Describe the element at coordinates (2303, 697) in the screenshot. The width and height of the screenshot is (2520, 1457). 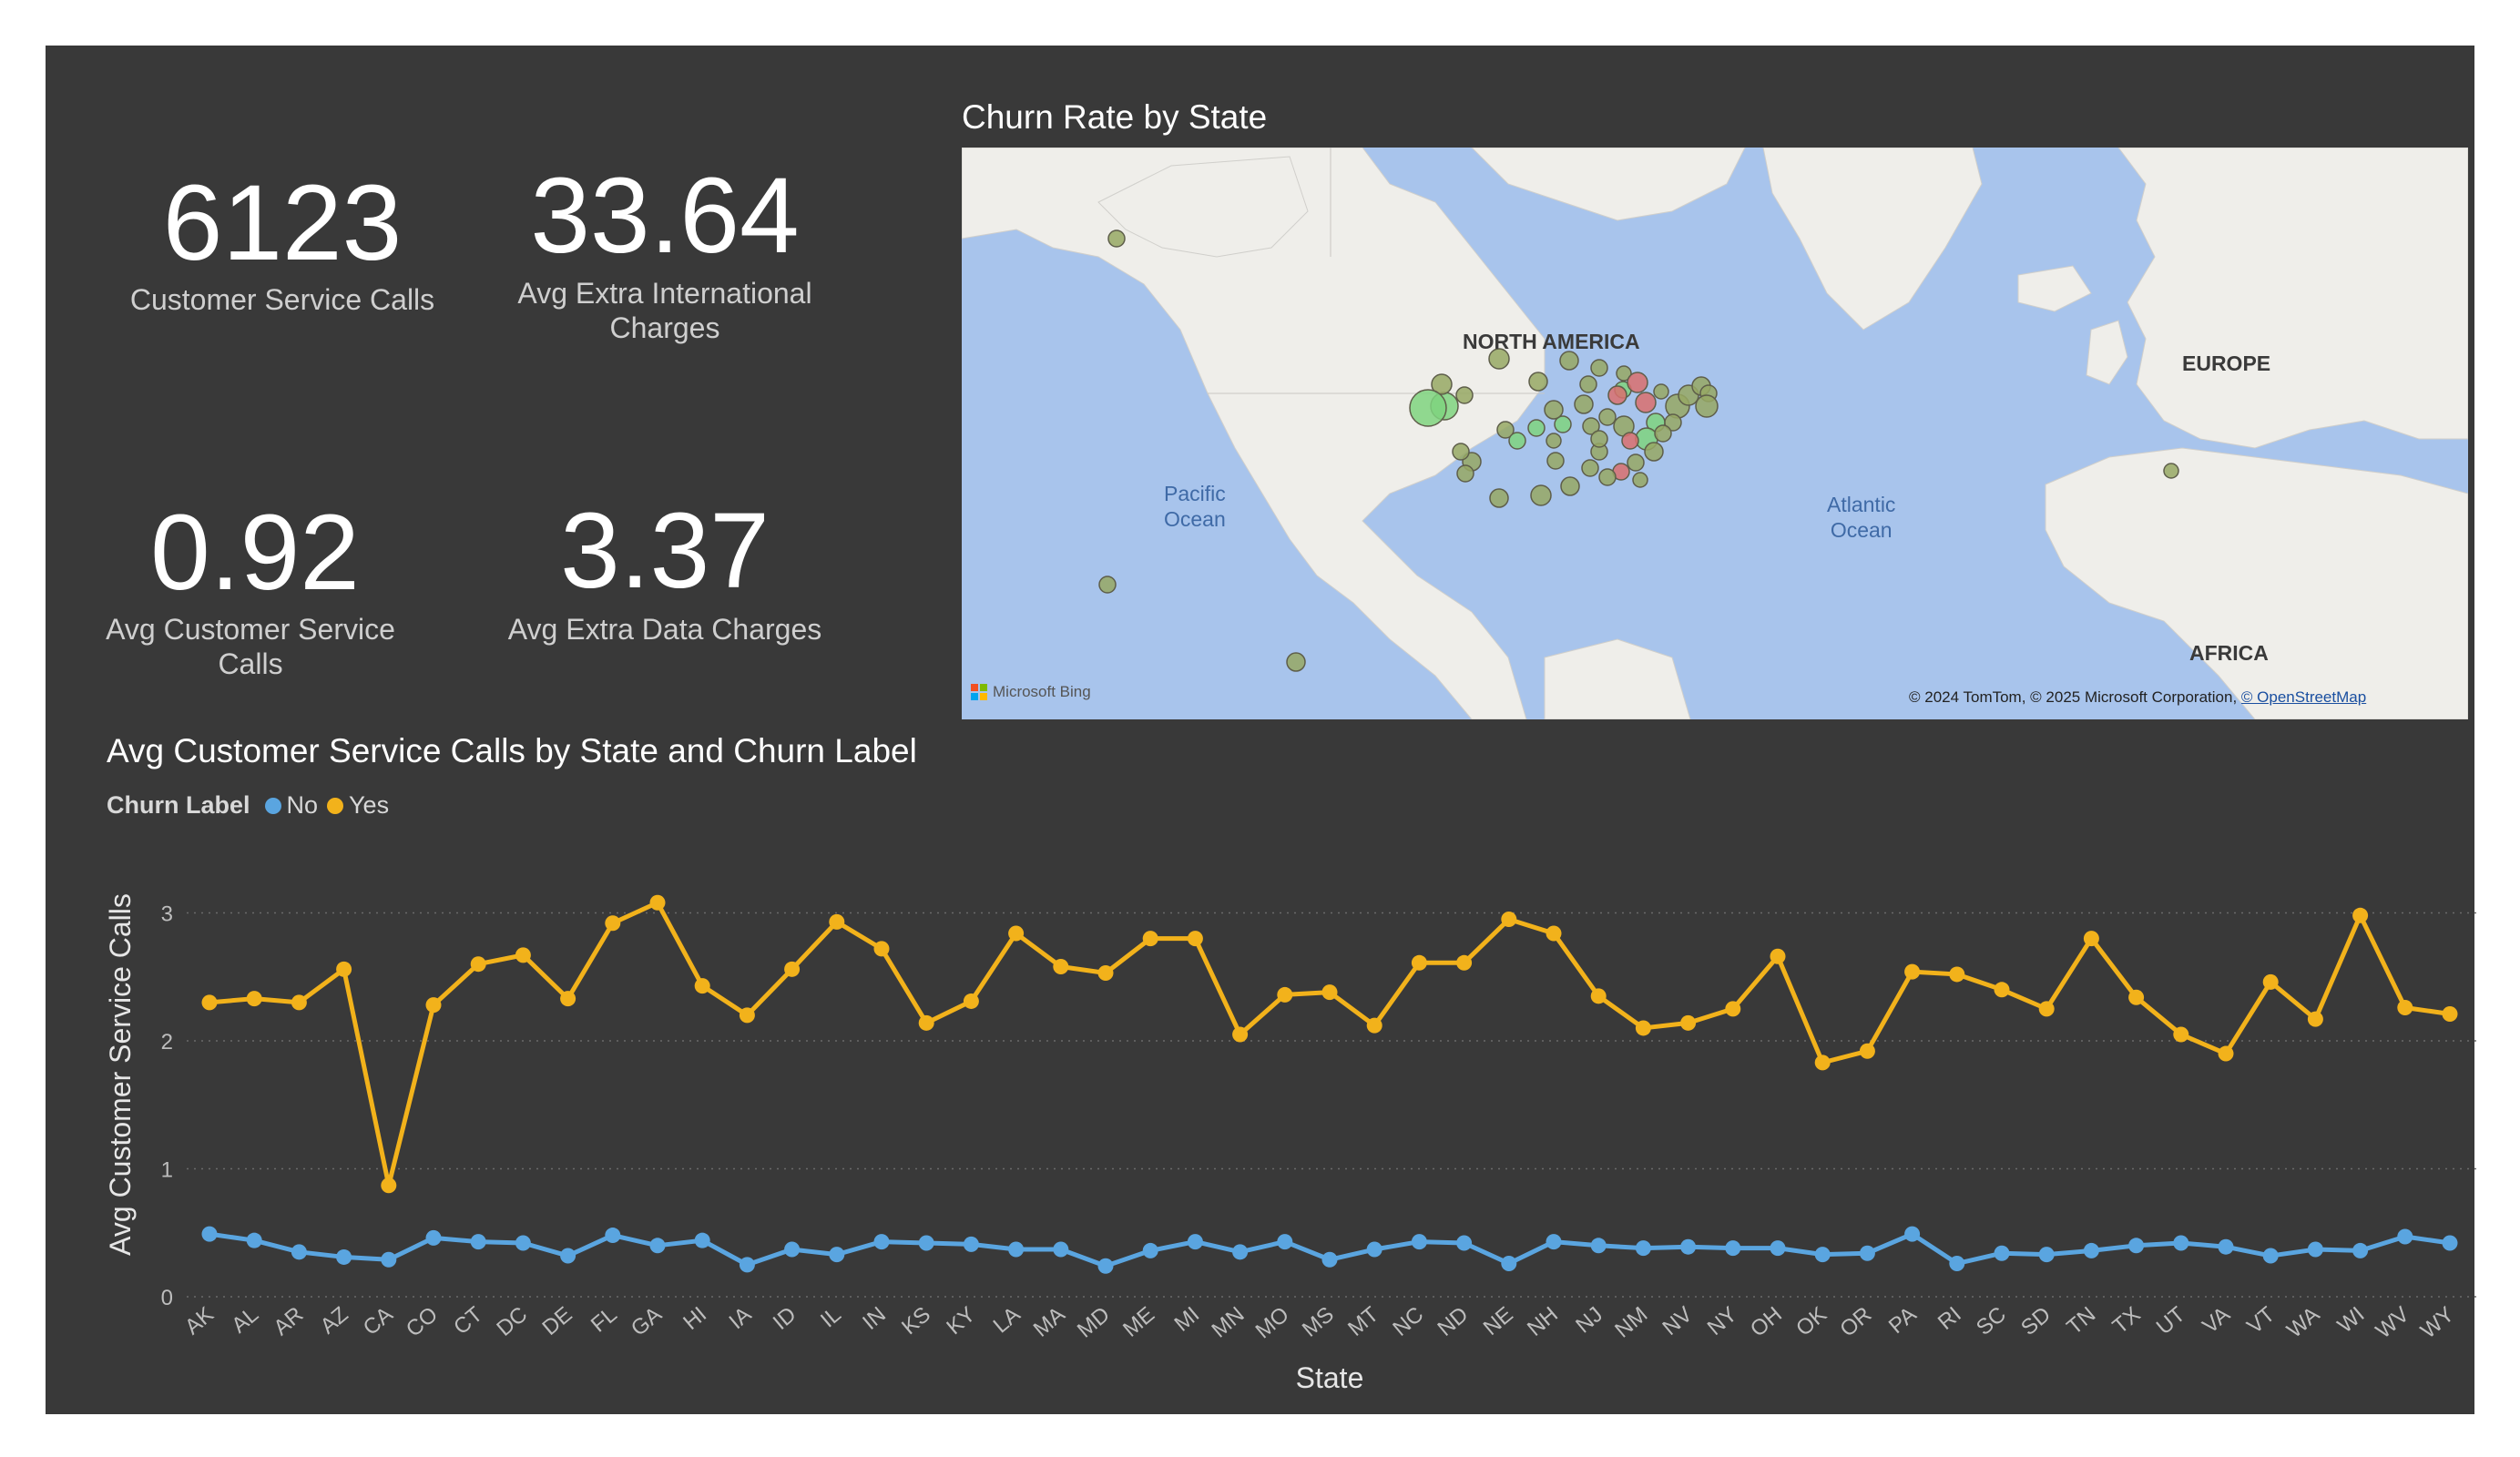
I see `osm-link: © OpenStreetMap` at that location.